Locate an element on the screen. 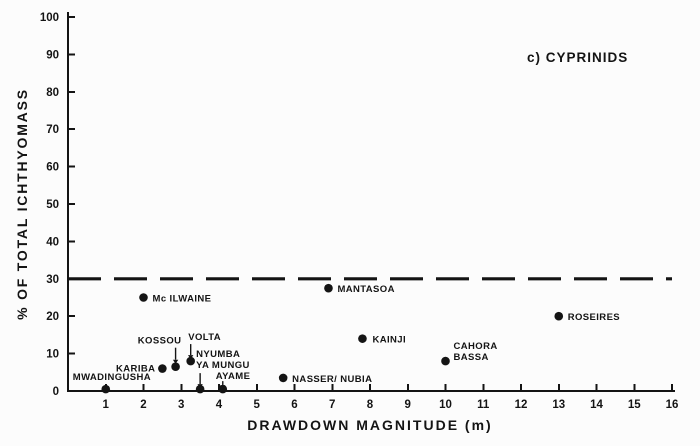  data-point-nasser-nubia is located at coordinates (283, 378).